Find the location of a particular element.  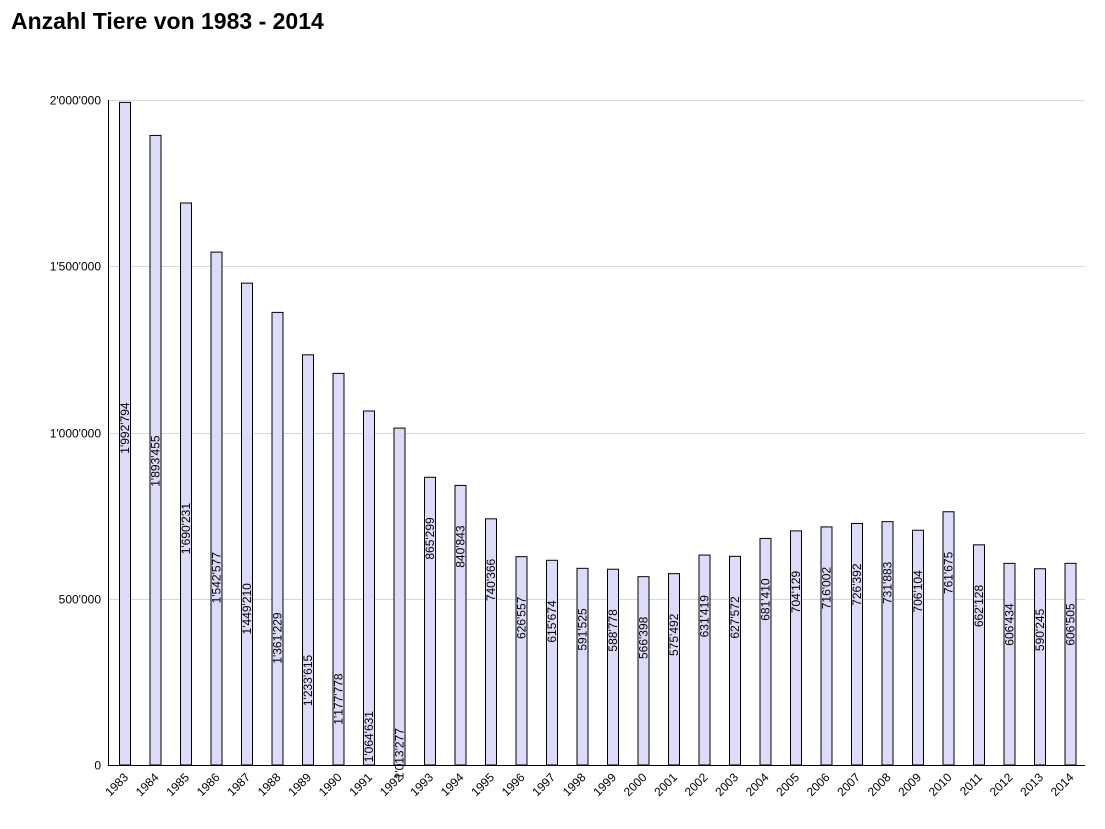

value-label: 761'675 is located at coordinates (949, 572).